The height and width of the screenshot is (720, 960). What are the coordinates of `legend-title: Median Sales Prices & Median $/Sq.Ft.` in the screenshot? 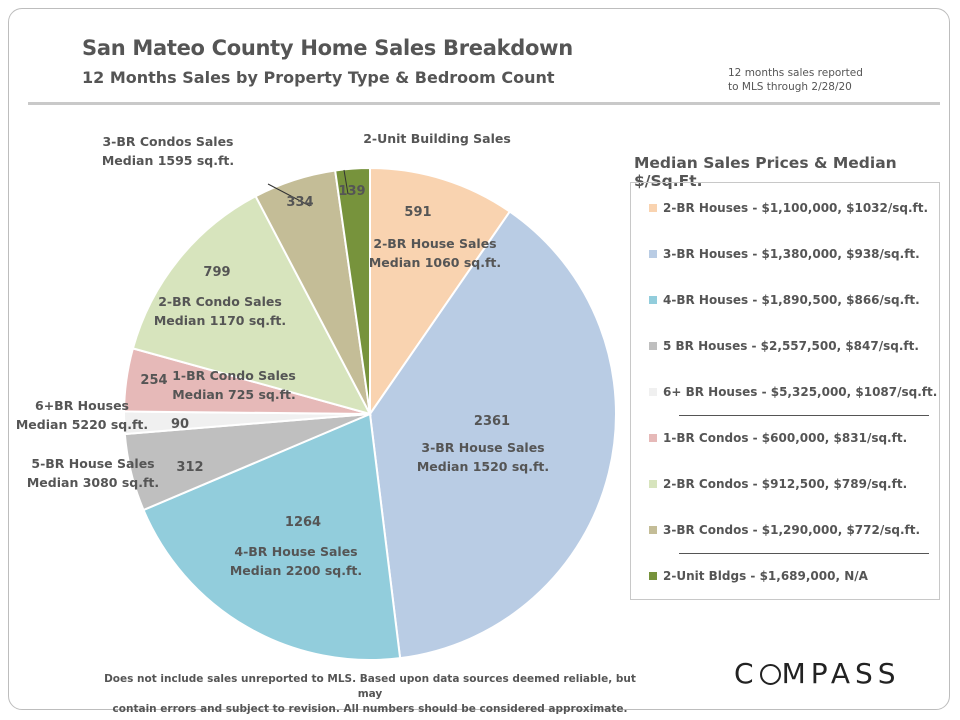 It's located at (765, 172).